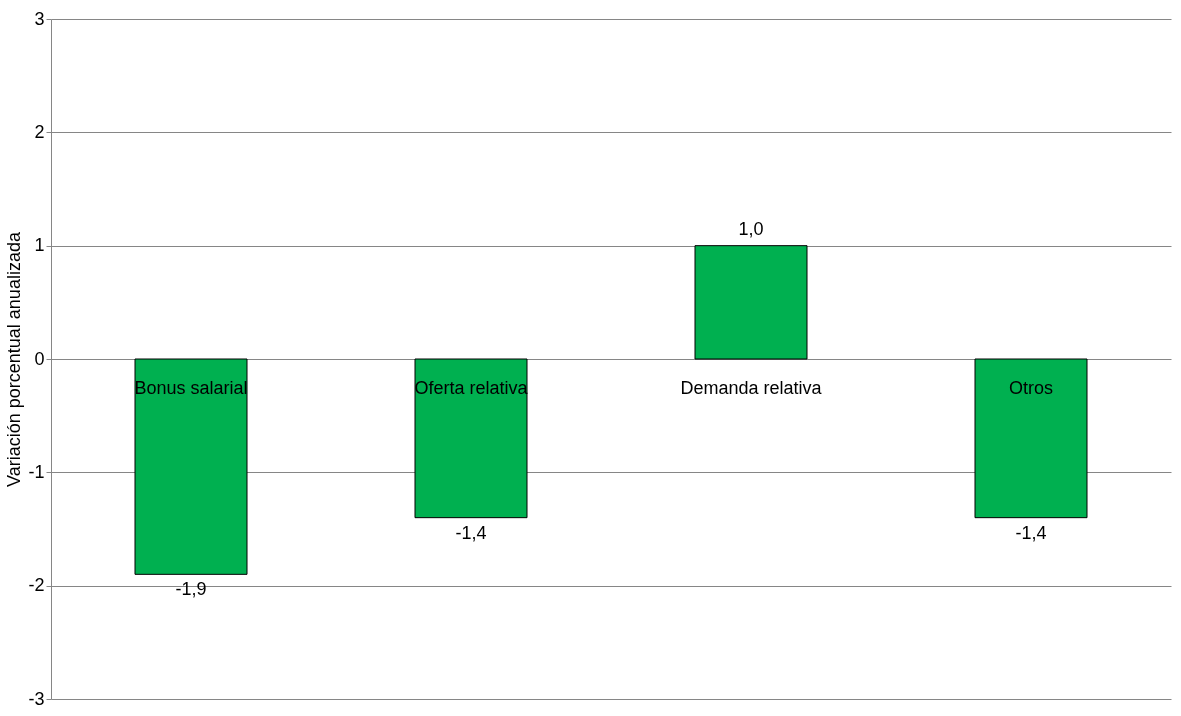 The image size is (1181, 716). I want to click on y-axis-title: Variación porcentual anualizada, so click(14, 359).